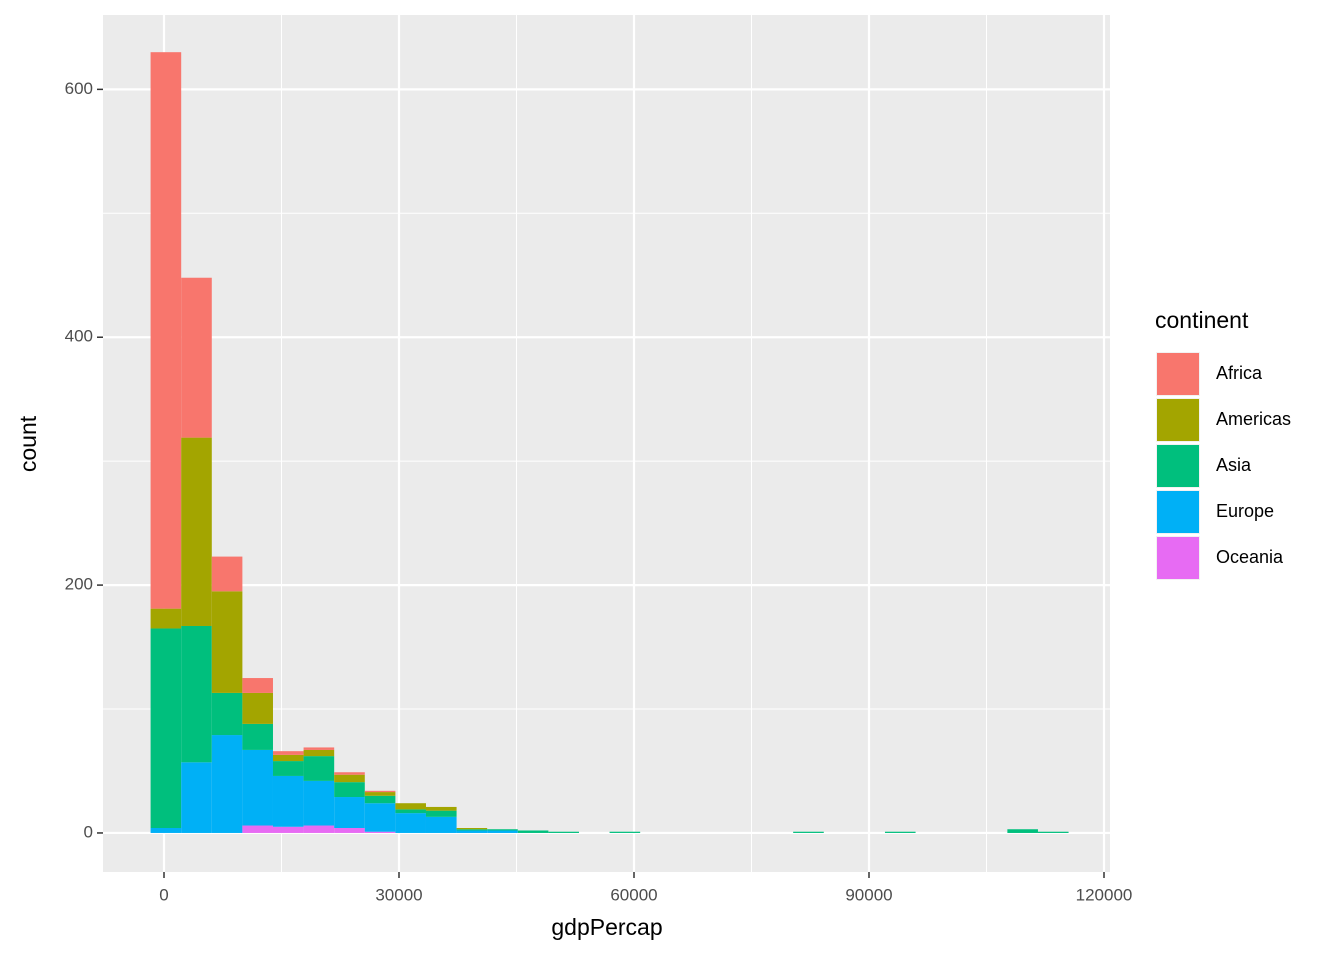  What do you see at coordinates (88, 831) in the screenshot?
I see `y-tick-label: 0` at bounding box center [88, 831].